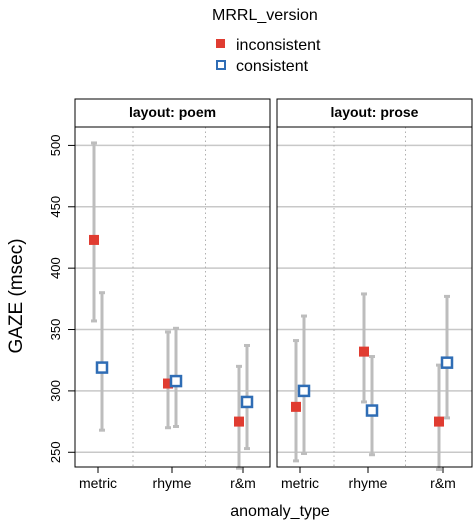 The height and width of the screenshot is (530, 474). I want to click on y-tick-label: 450, so click(55, 207).